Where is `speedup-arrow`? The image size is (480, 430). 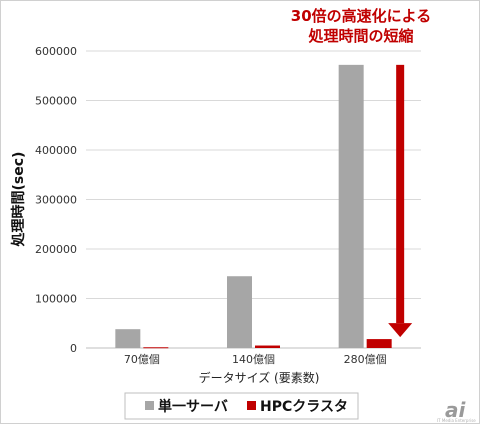 speedup-arrow is located at coordinates (400, 201).